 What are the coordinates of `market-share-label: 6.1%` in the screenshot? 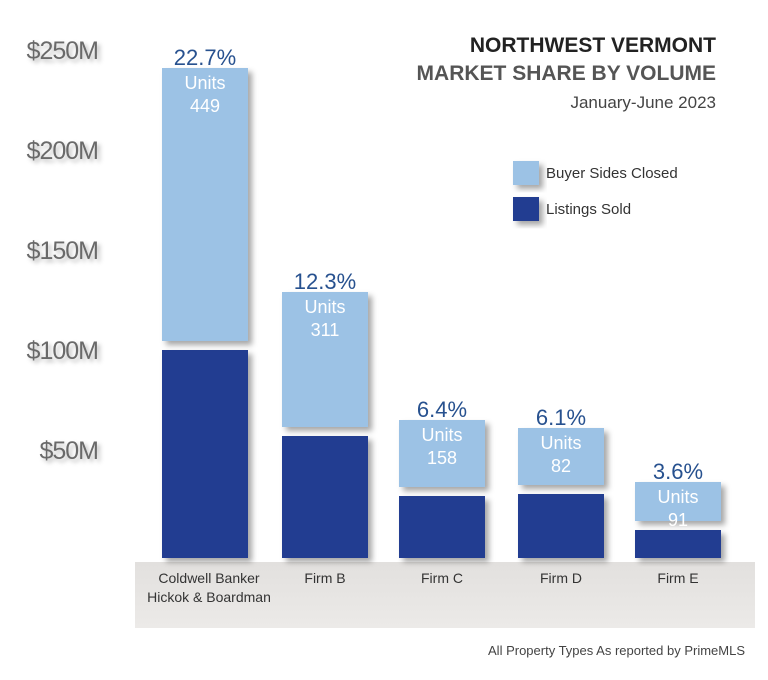 It's located at (561, 417).